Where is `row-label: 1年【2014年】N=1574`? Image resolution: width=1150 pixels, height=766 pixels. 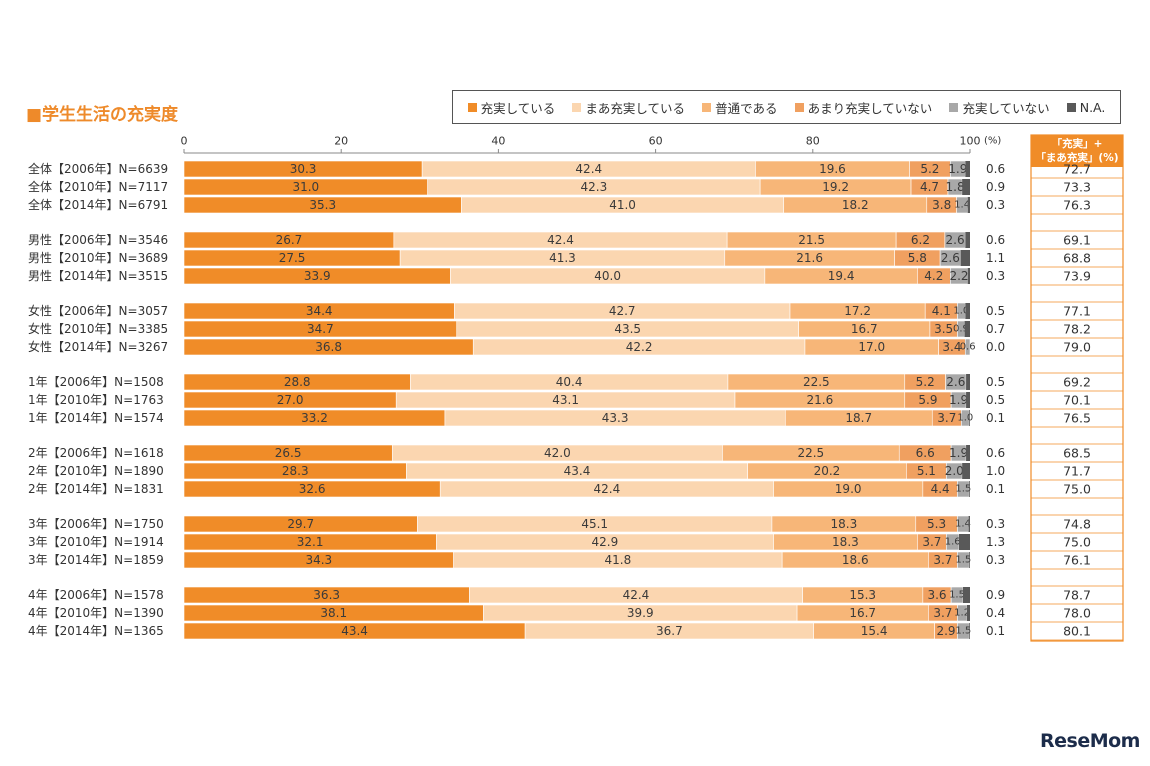
row-label: 1年【2014年】N=1574 is located at coordinates (96, 418).